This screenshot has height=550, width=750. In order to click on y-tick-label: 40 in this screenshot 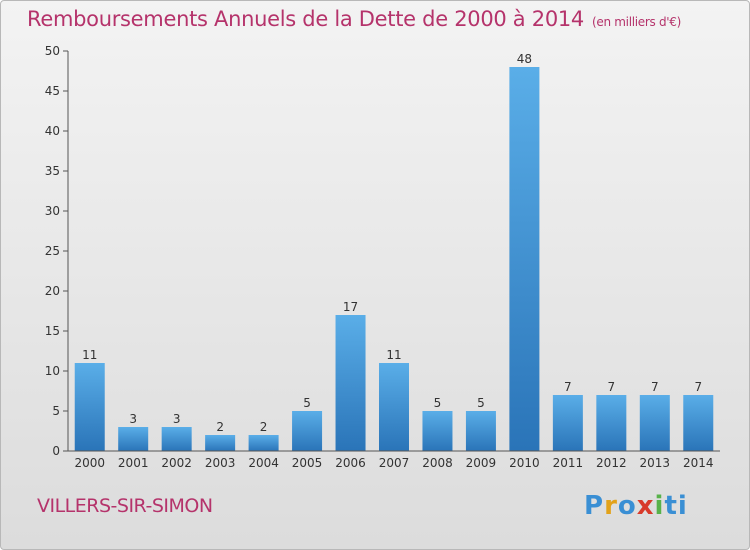, I will do `click(52, 131)`.